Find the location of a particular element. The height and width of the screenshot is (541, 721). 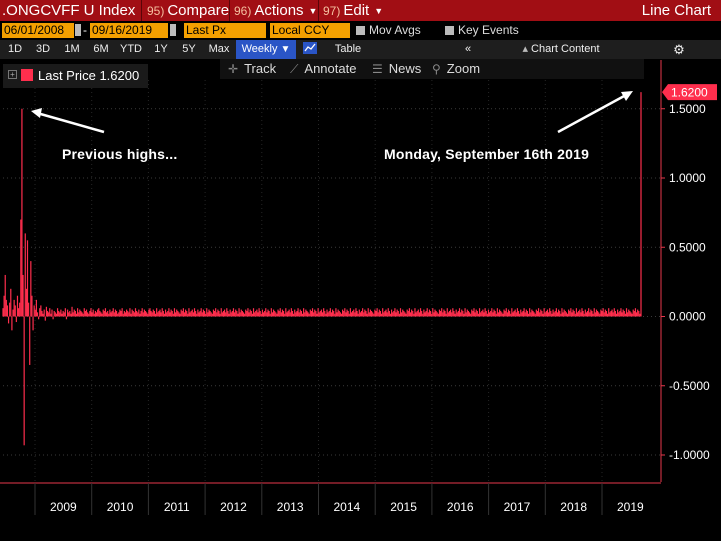

period-3d: 3D is located at coordinates (43, 49).